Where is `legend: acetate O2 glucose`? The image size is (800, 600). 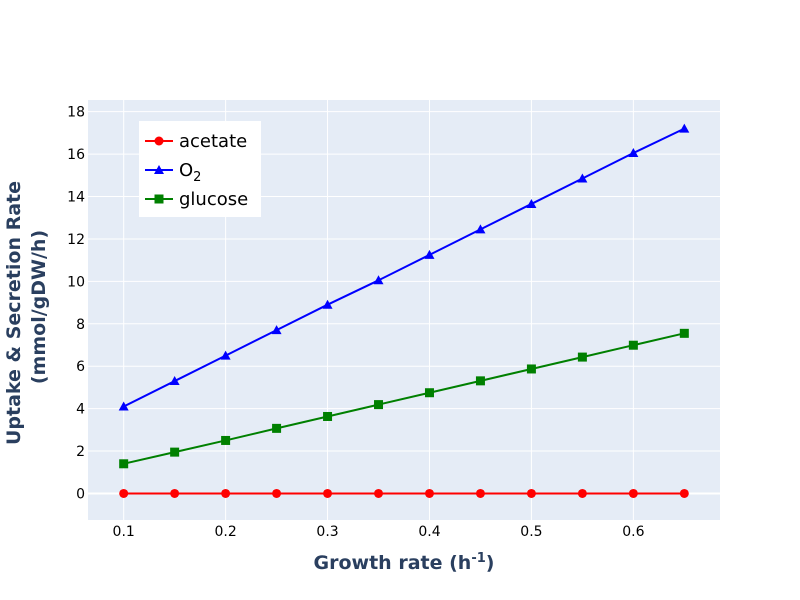 legend: acetate O2 glucose is located at coordinates (200, 169).